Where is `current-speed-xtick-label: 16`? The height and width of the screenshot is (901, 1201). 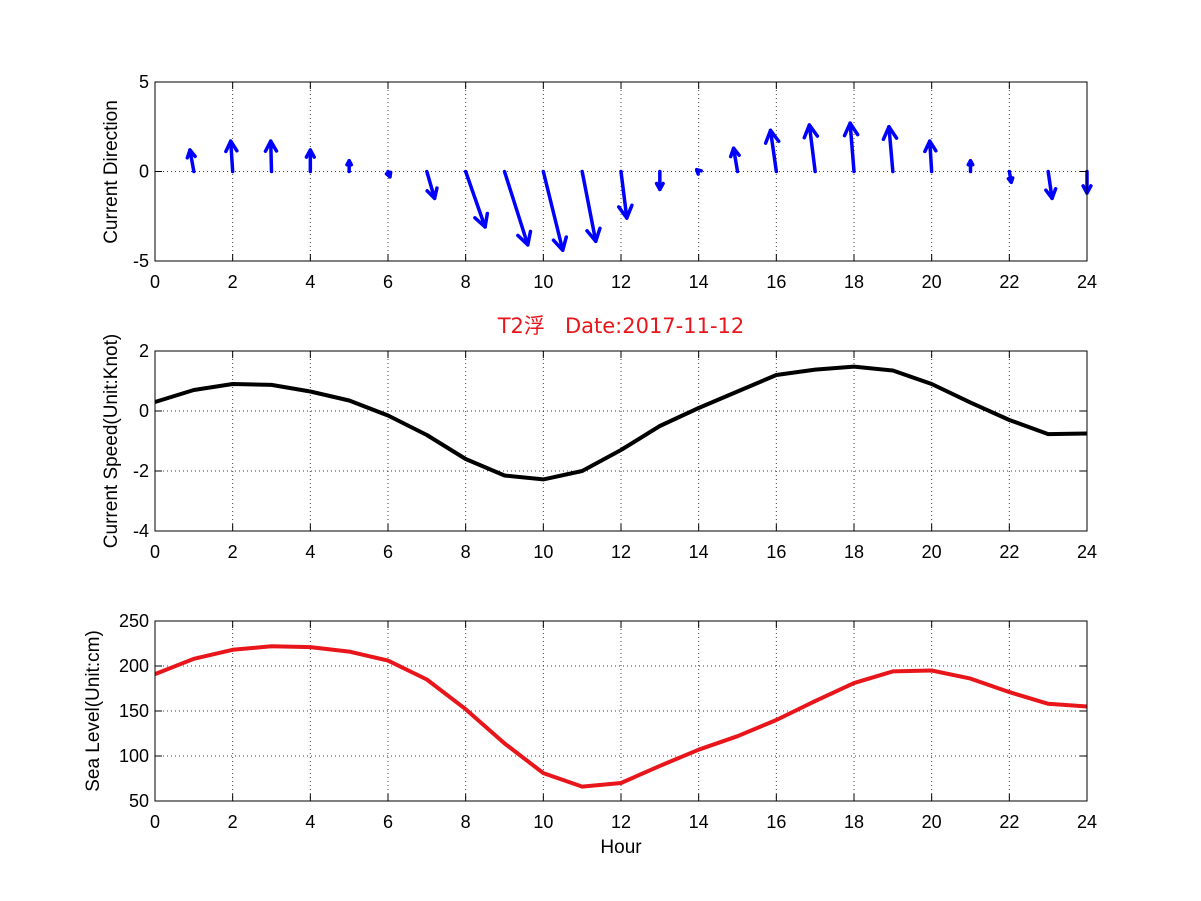 current-speed-xtick-label: 16 is located at coordinates (776, 552).